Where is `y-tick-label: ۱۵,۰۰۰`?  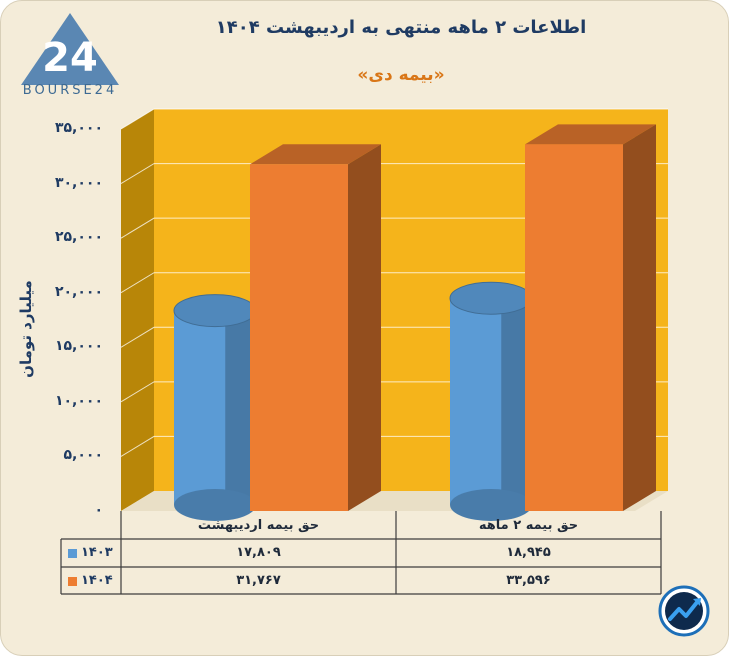
y-tick-label: ۱۵,۰۰۰ is located at coordinates (78, 346).